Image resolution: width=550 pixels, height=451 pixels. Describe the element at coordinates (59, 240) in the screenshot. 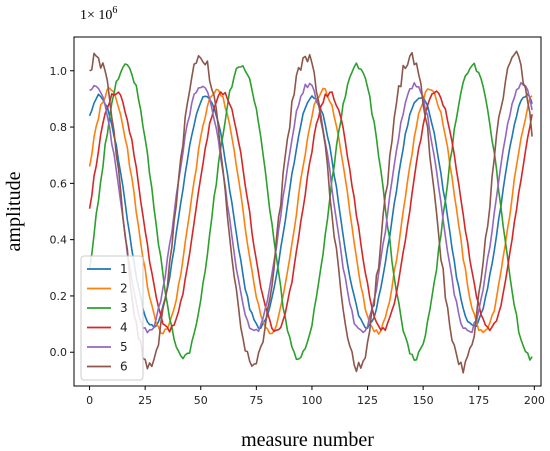

I see `y-tick-label: 0.4` at that location.